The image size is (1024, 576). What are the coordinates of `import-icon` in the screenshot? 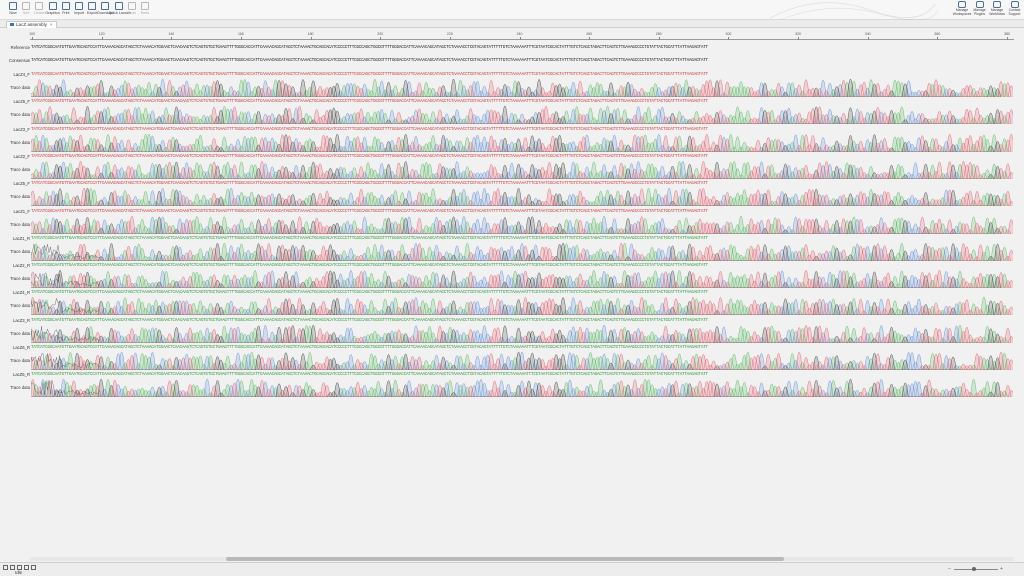 It's located at (79, 6).